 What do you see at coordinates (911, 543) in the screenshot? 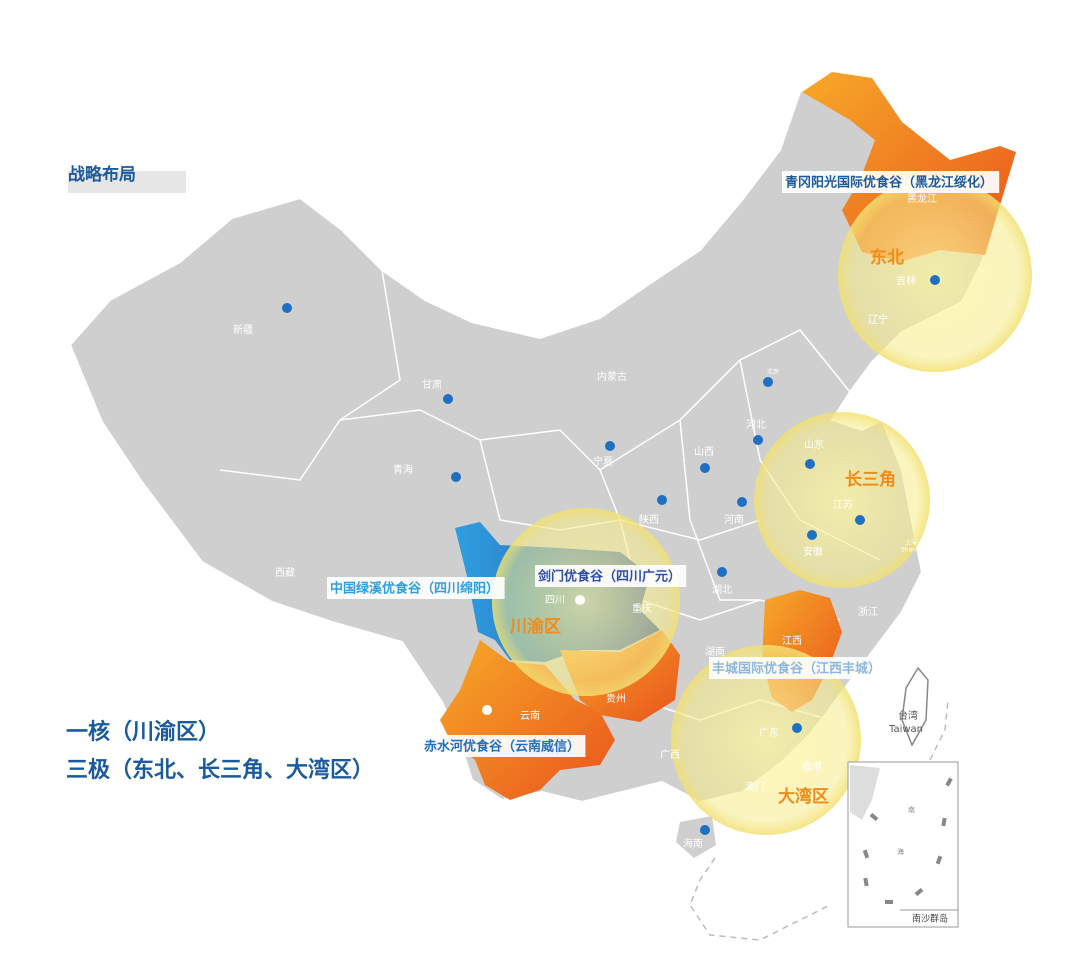
I see `province-label: 上海` at bounding box center [911, 543].